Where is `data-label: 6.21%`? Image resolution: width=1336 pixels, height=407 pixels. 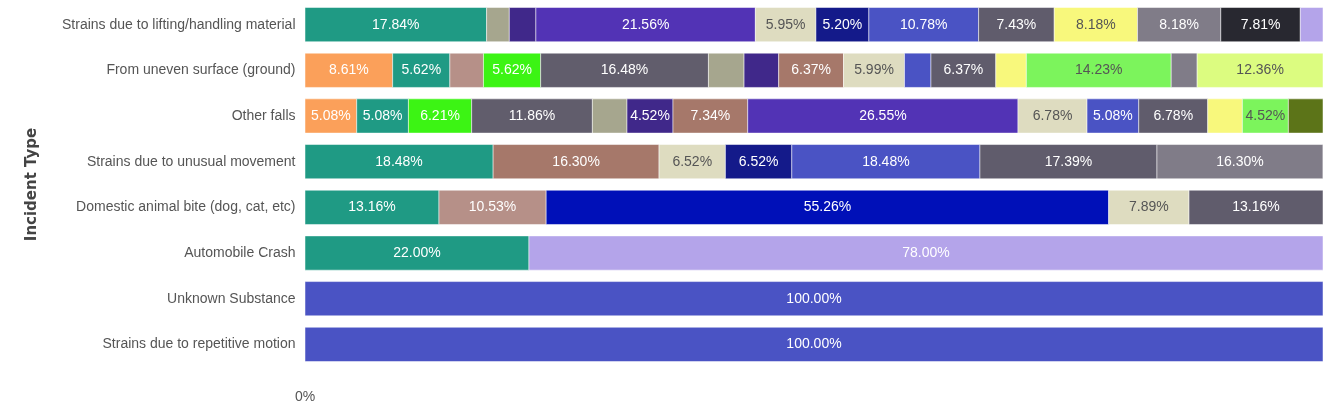 data-label: 6.21% is located at coordinates (440, 114).